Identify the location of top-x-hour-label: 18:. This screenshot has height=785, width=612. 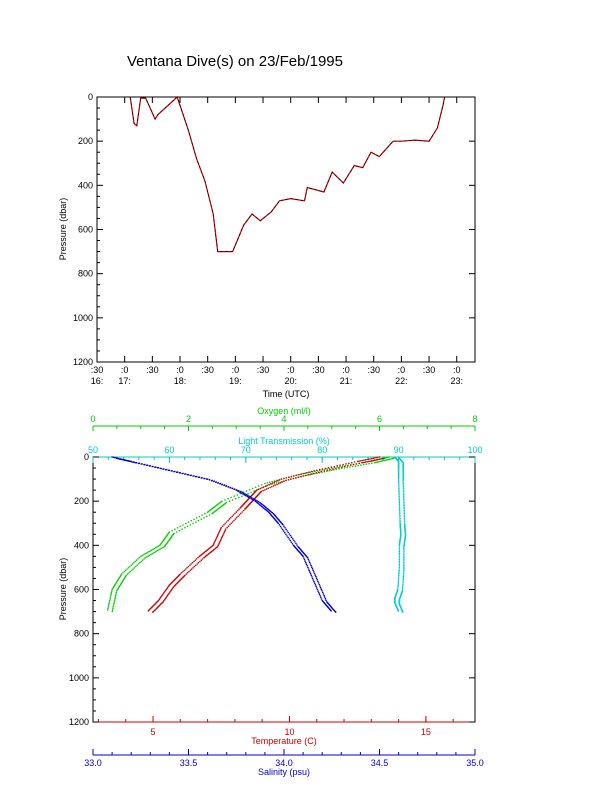
(180, 381).